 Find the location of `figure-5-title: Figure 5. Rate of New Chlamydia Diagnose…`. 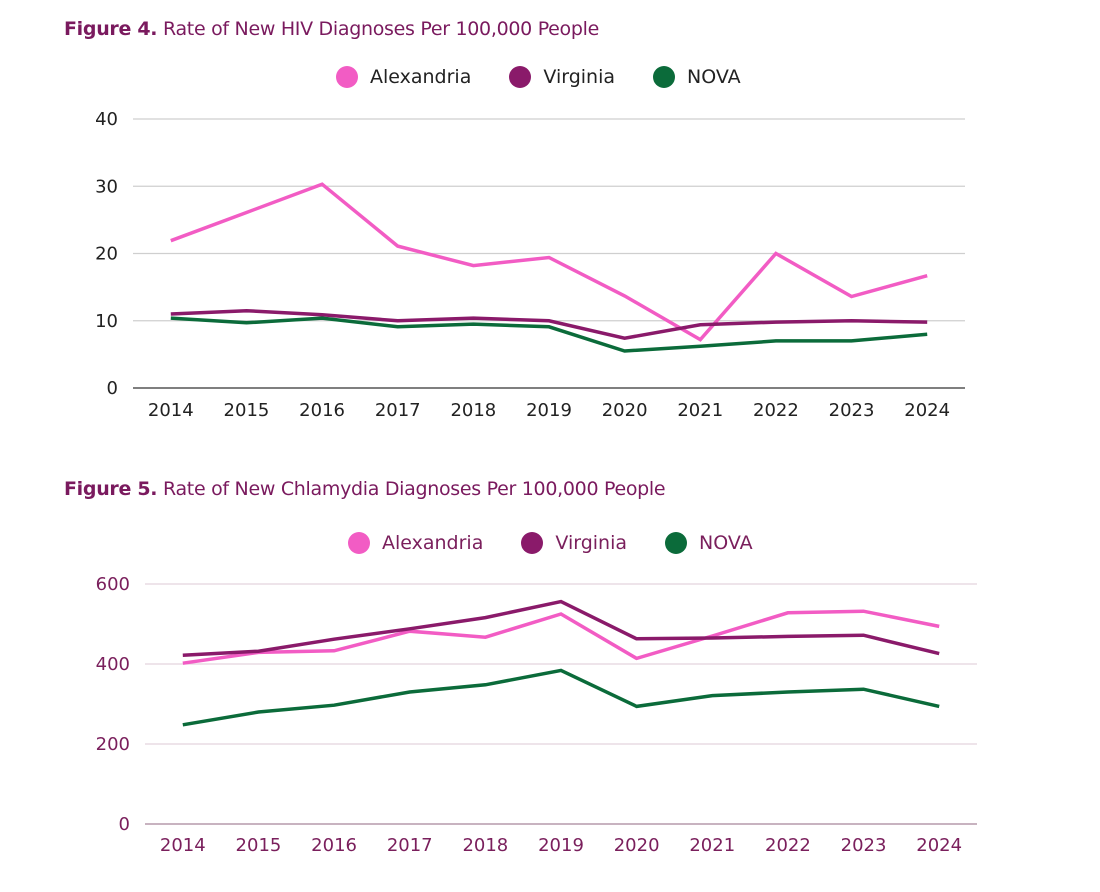

figure-5-title: Figure 5. Rate of New Chlamydia Diagnose… is located at coordinates (365, 489).